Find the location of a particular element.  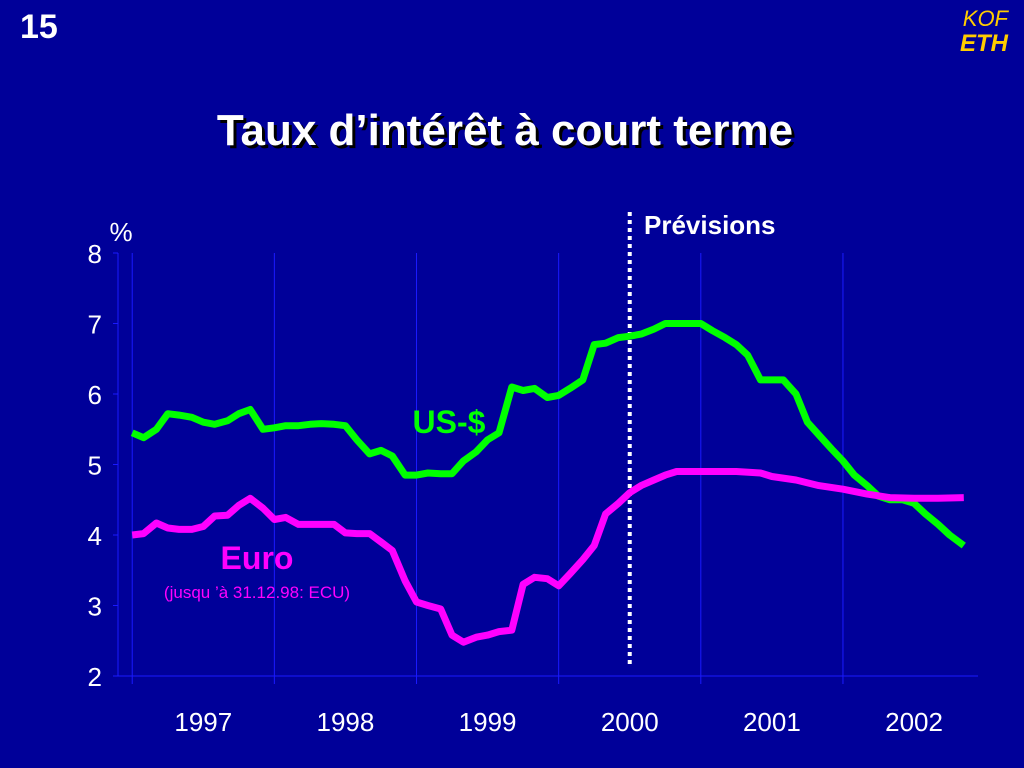

slide-number: 15 is located at coordinates (39, 27).